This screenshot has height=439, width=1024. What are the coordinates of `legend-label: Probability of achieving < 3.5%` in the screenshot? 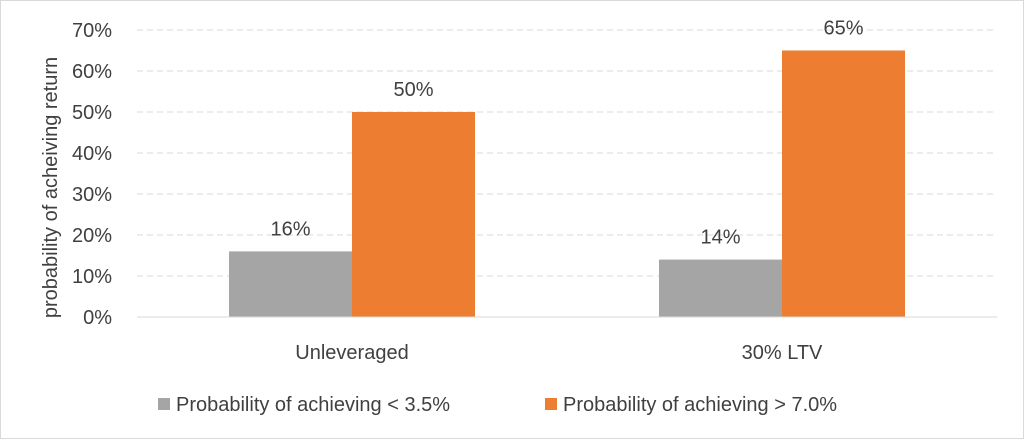 It's located at (313, 405).